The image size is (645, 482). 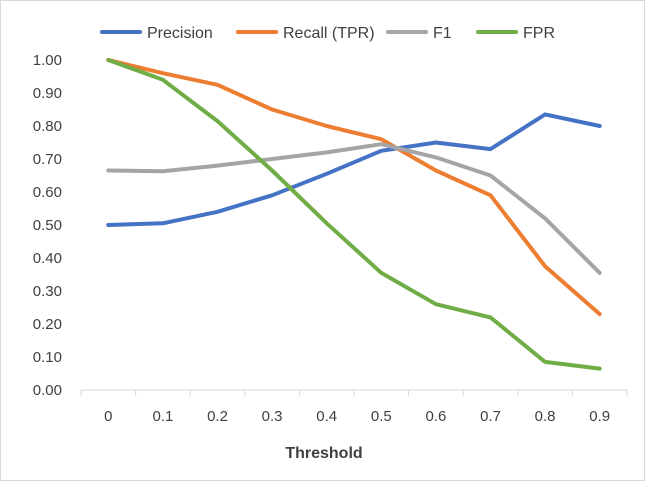 What do you see at coordinates (47, 159) in the screenshot?
I see `y-tick-label: 0.70` at bounding box center [47, 159].